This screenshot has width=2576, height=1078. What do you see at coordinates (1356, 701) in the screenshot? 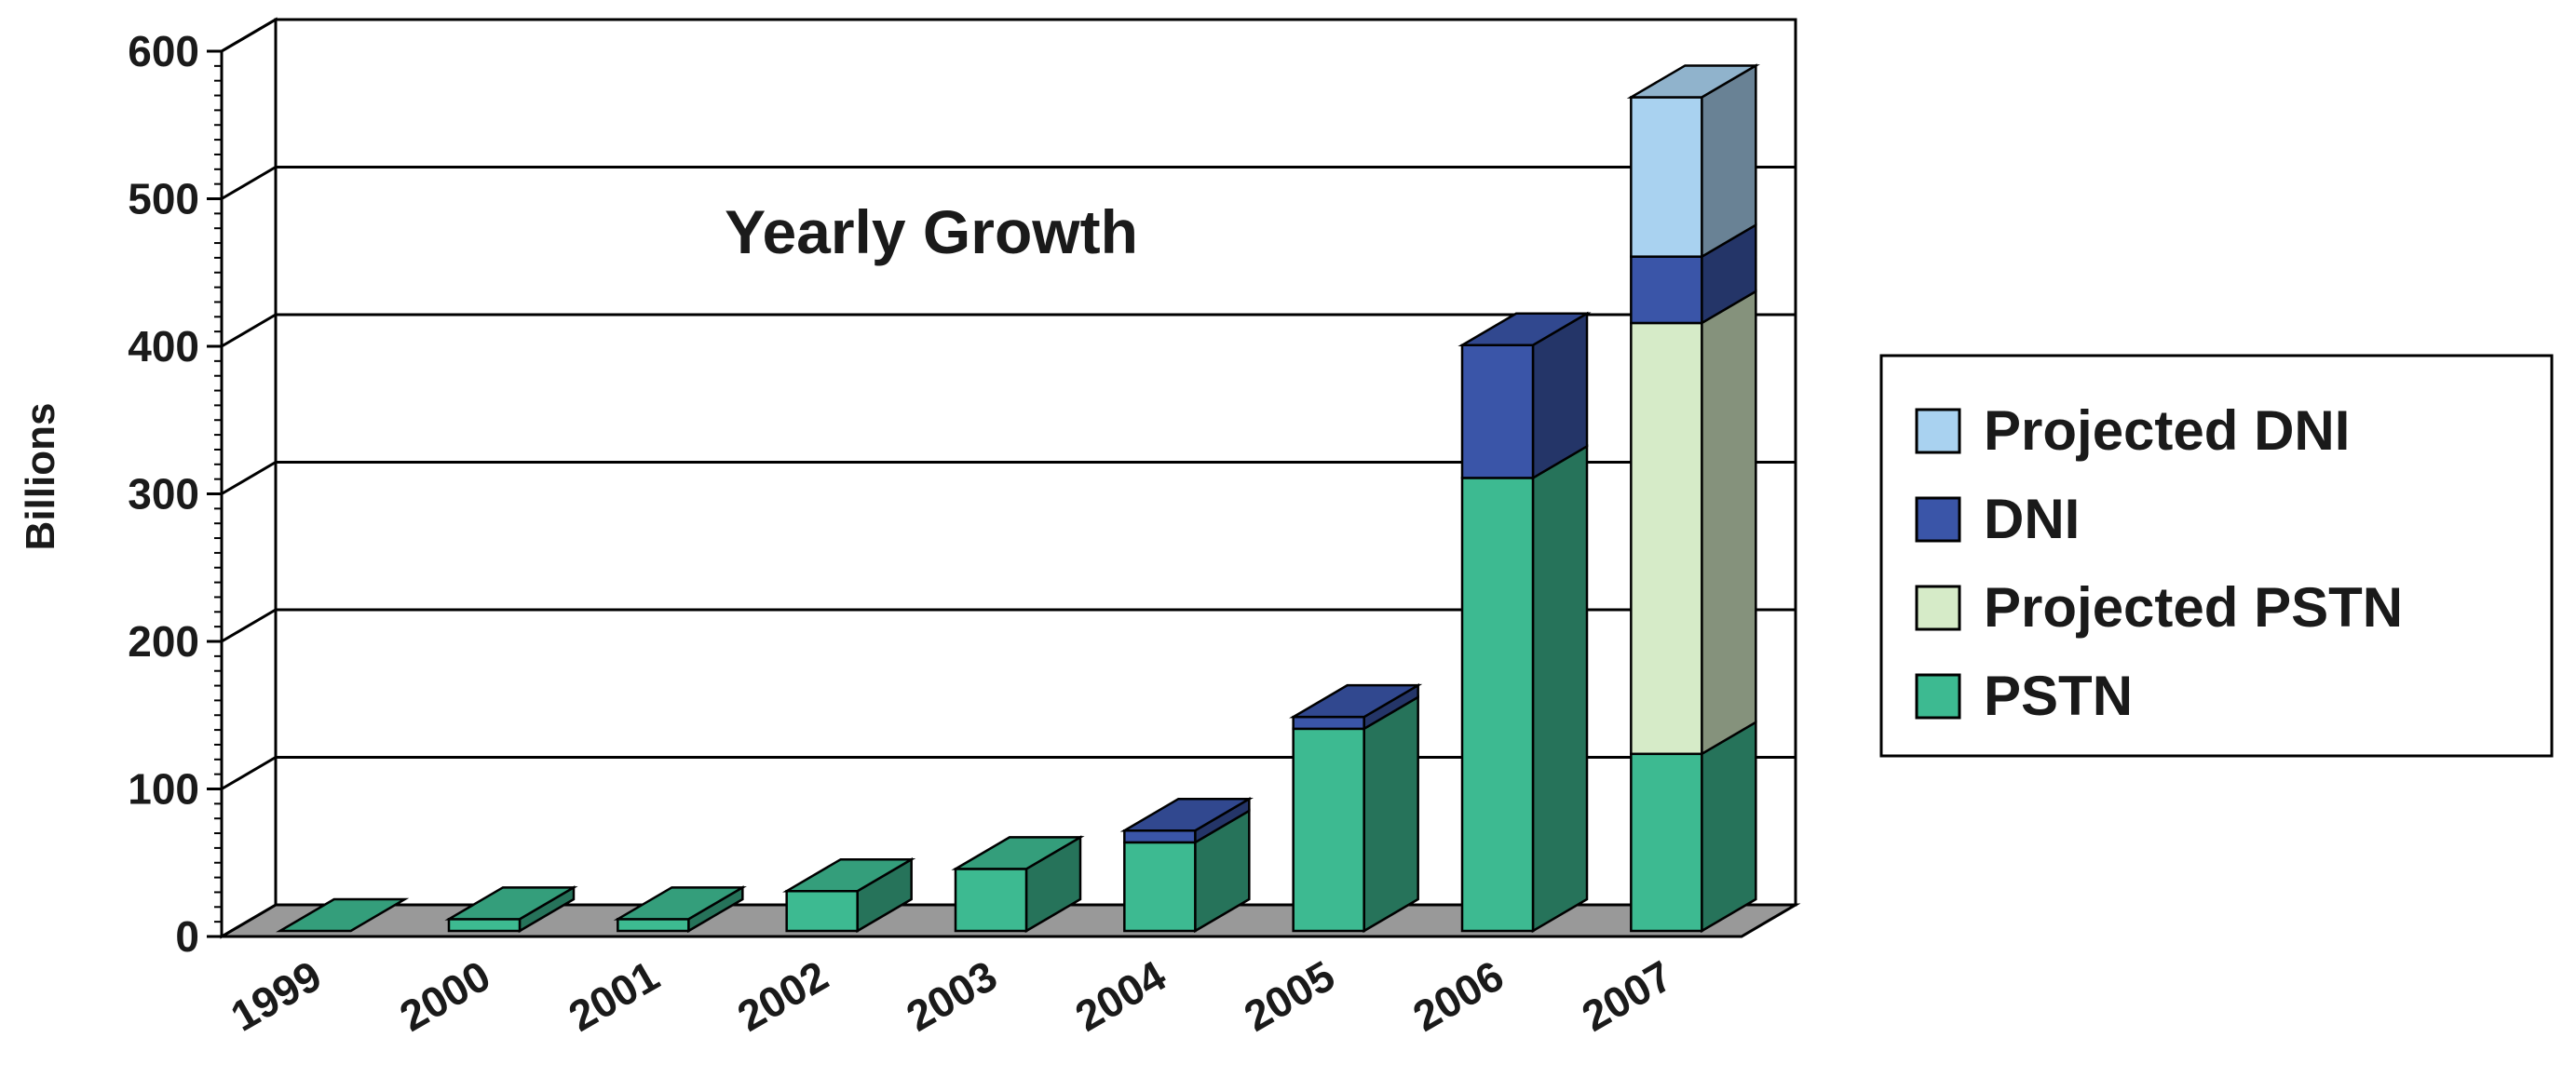
I see `bar-top-2005` at bounding box center [1356, 701].